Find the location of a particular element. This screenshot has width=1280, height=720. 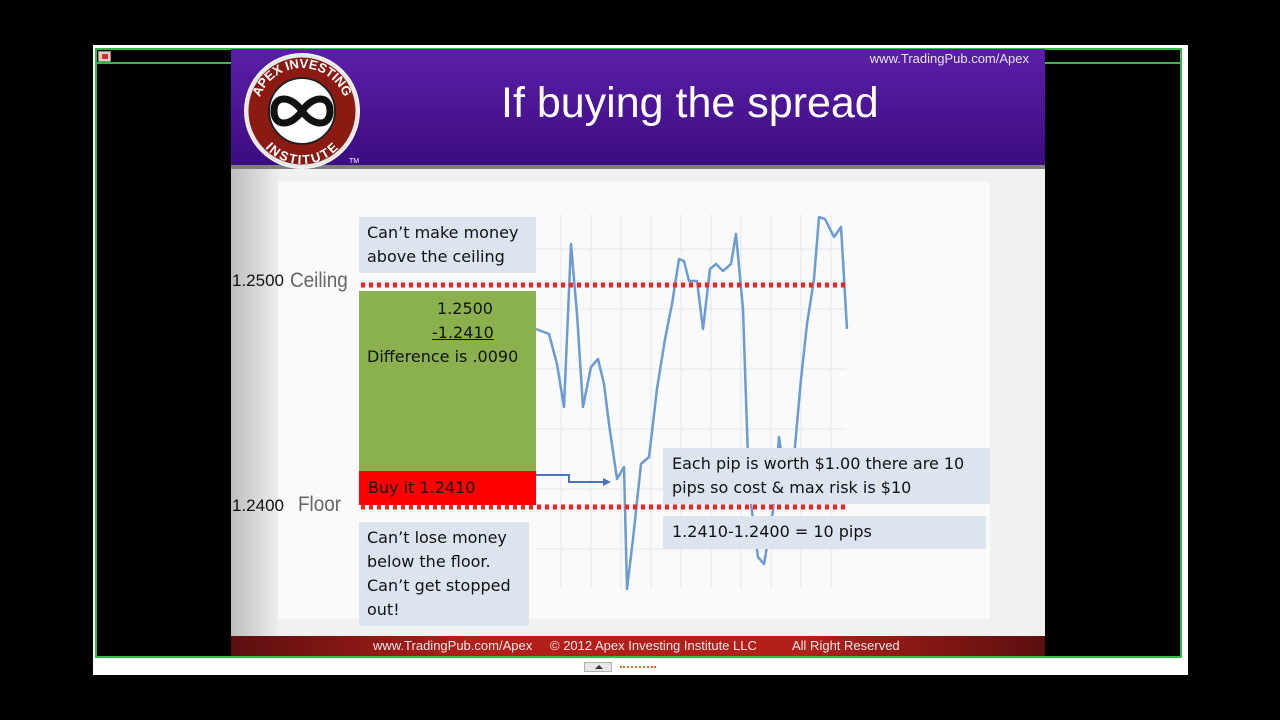

header-url: www.TradingPub.com/Apex is located at coordinates (949, 58).